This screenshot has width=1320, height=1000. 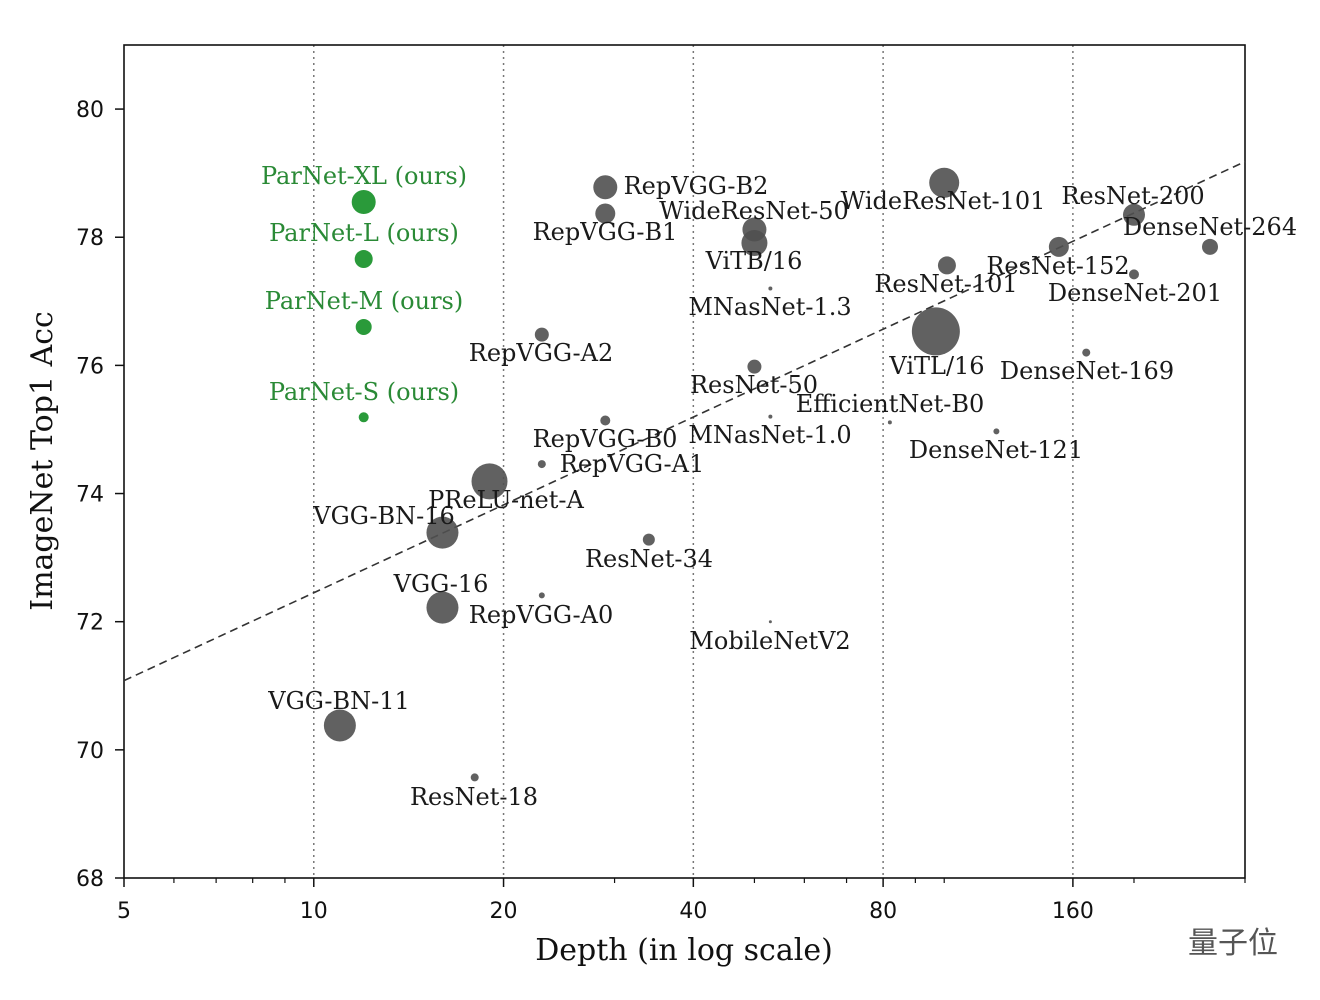 What do you see at coordinates (541, 464) in the screenshot?
I see `point-repvgg-a1` at bounding box center [541, 464].